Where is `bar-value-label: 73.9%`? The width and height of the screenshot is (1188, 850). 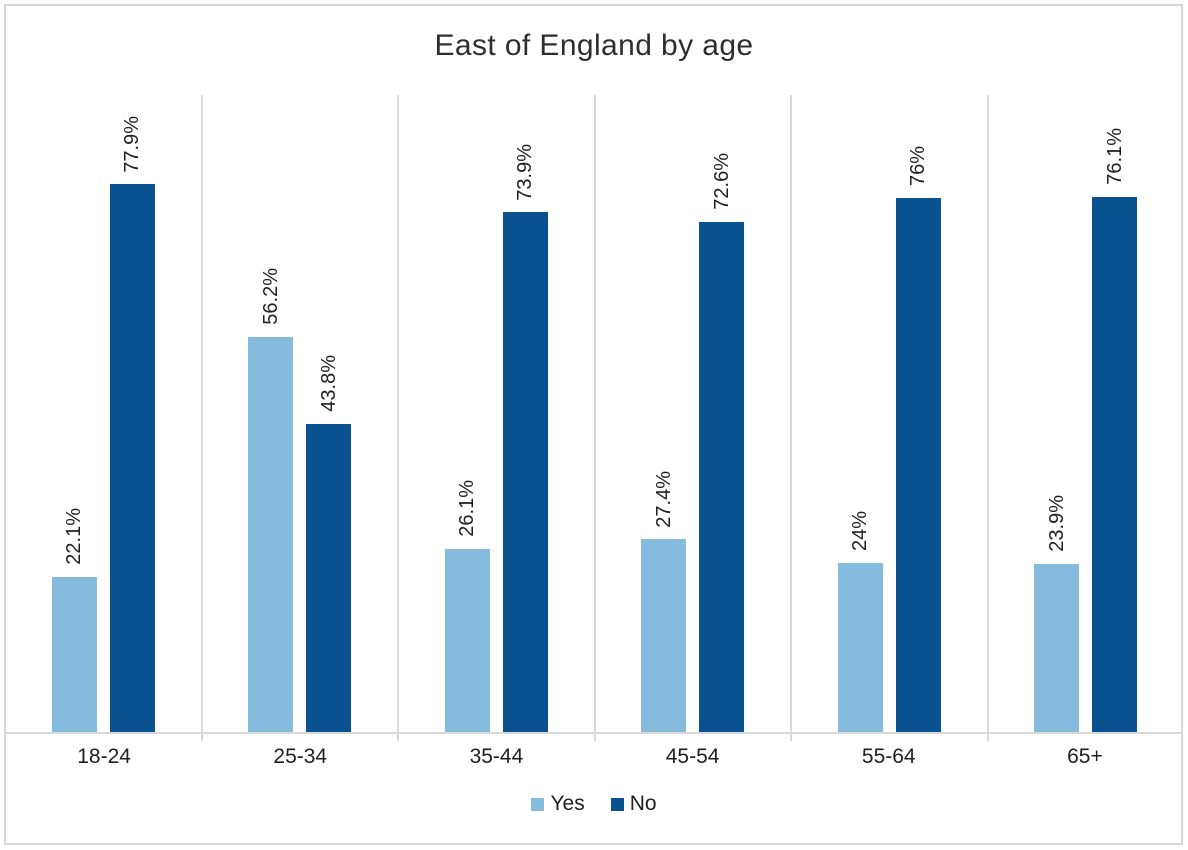
bar-value-label: 73.9% is located at coordinates (525, 172).